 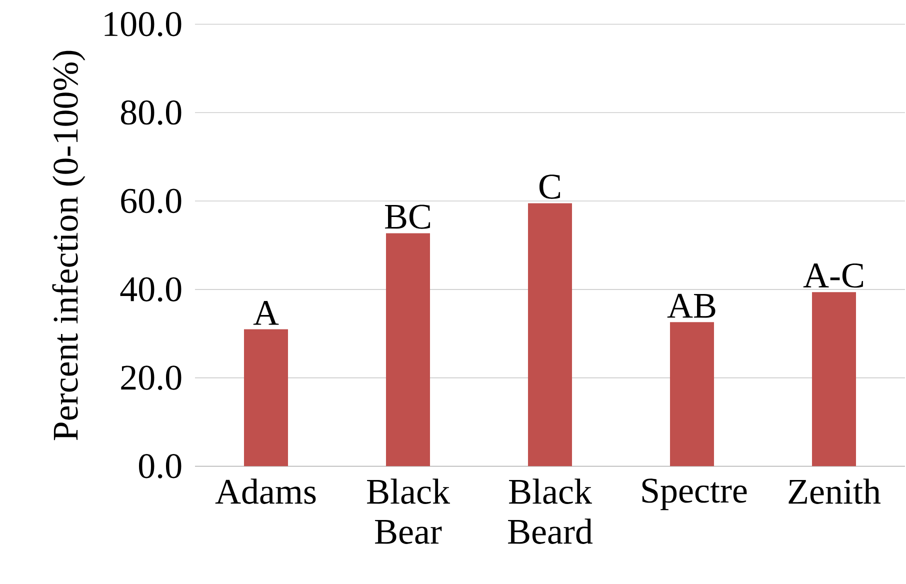 What do you see at coordinates (694, 494) in the screenshot?
I see `x-tick-label: Spectre` at bounding box center [694, 494].